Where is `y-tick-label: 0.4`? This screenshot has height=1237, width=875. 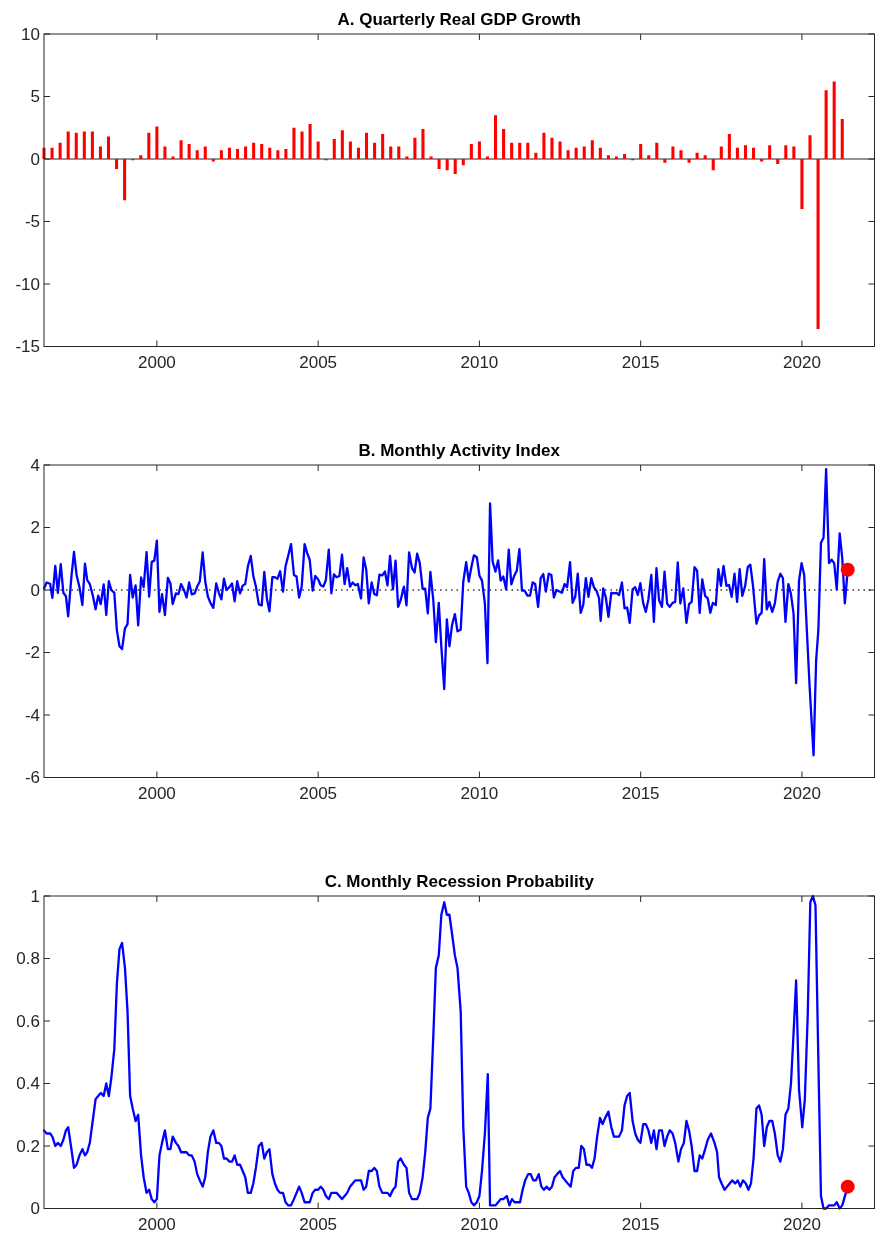 y-tick-label: 0.4 is located at coordinates (28, 1084).